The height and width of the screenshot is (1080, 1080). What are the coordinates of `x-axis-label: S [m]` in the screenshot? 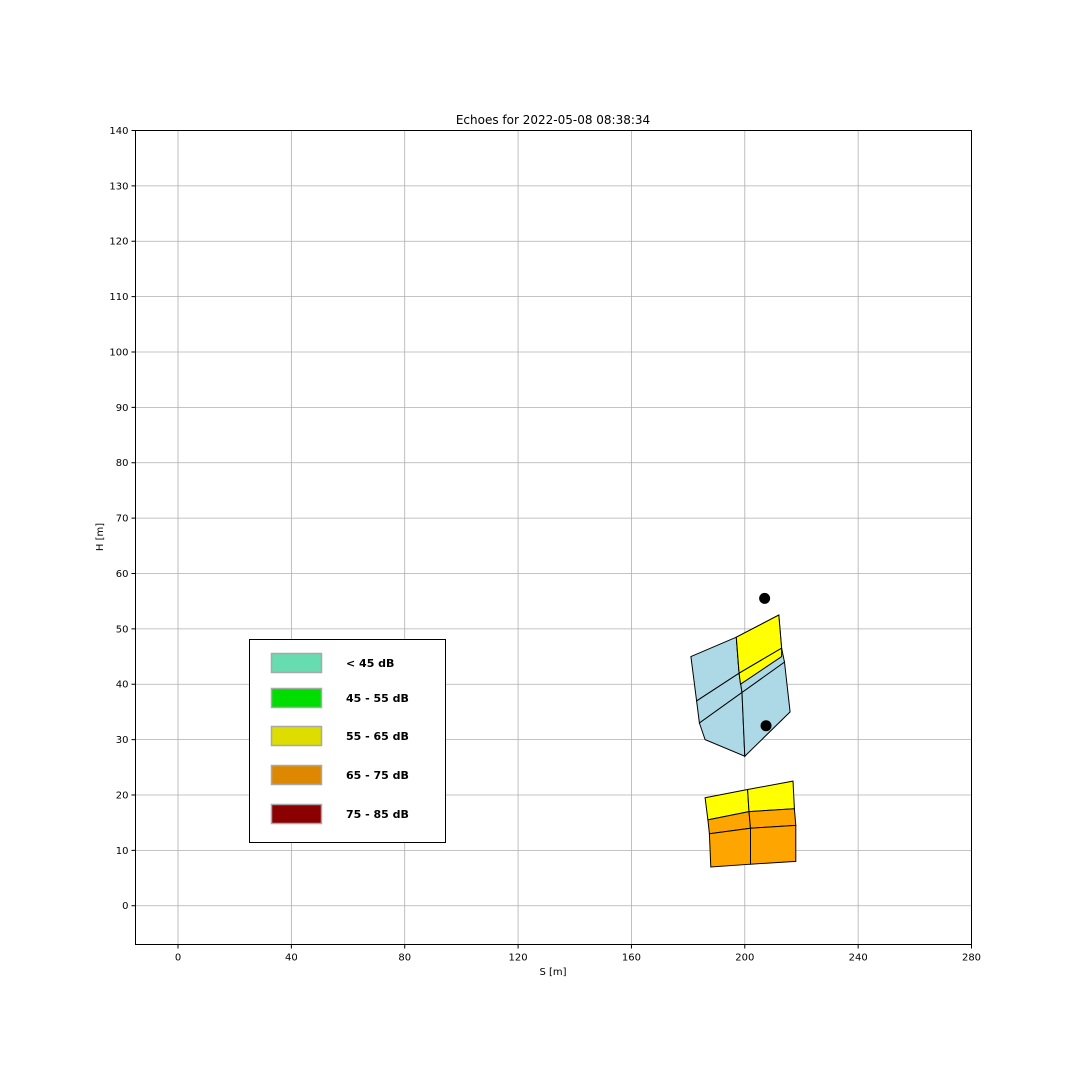 It's located at (552, 972).